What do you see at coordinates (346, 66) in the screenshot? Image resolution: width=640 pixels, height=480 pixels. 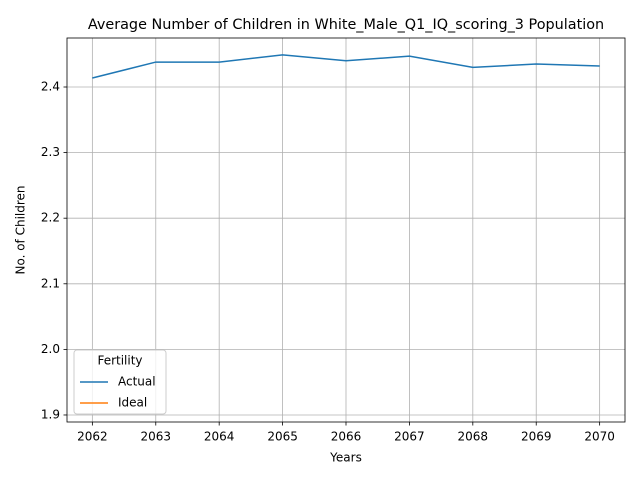 I see `line` at bounding box center [346, 66].